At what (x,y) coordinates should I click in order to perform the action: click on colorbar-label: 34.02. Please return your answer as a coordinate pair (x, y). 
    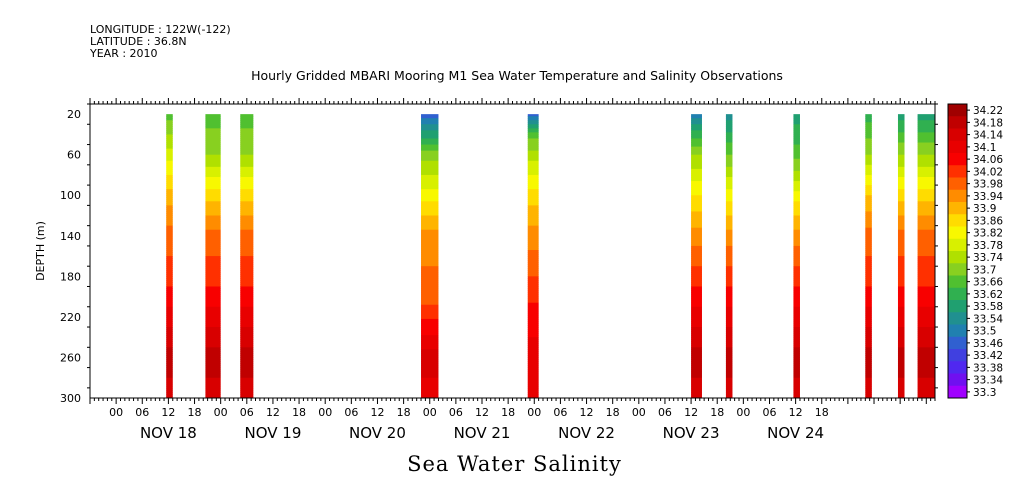
    Looking at the image, I should click on (988, 172).